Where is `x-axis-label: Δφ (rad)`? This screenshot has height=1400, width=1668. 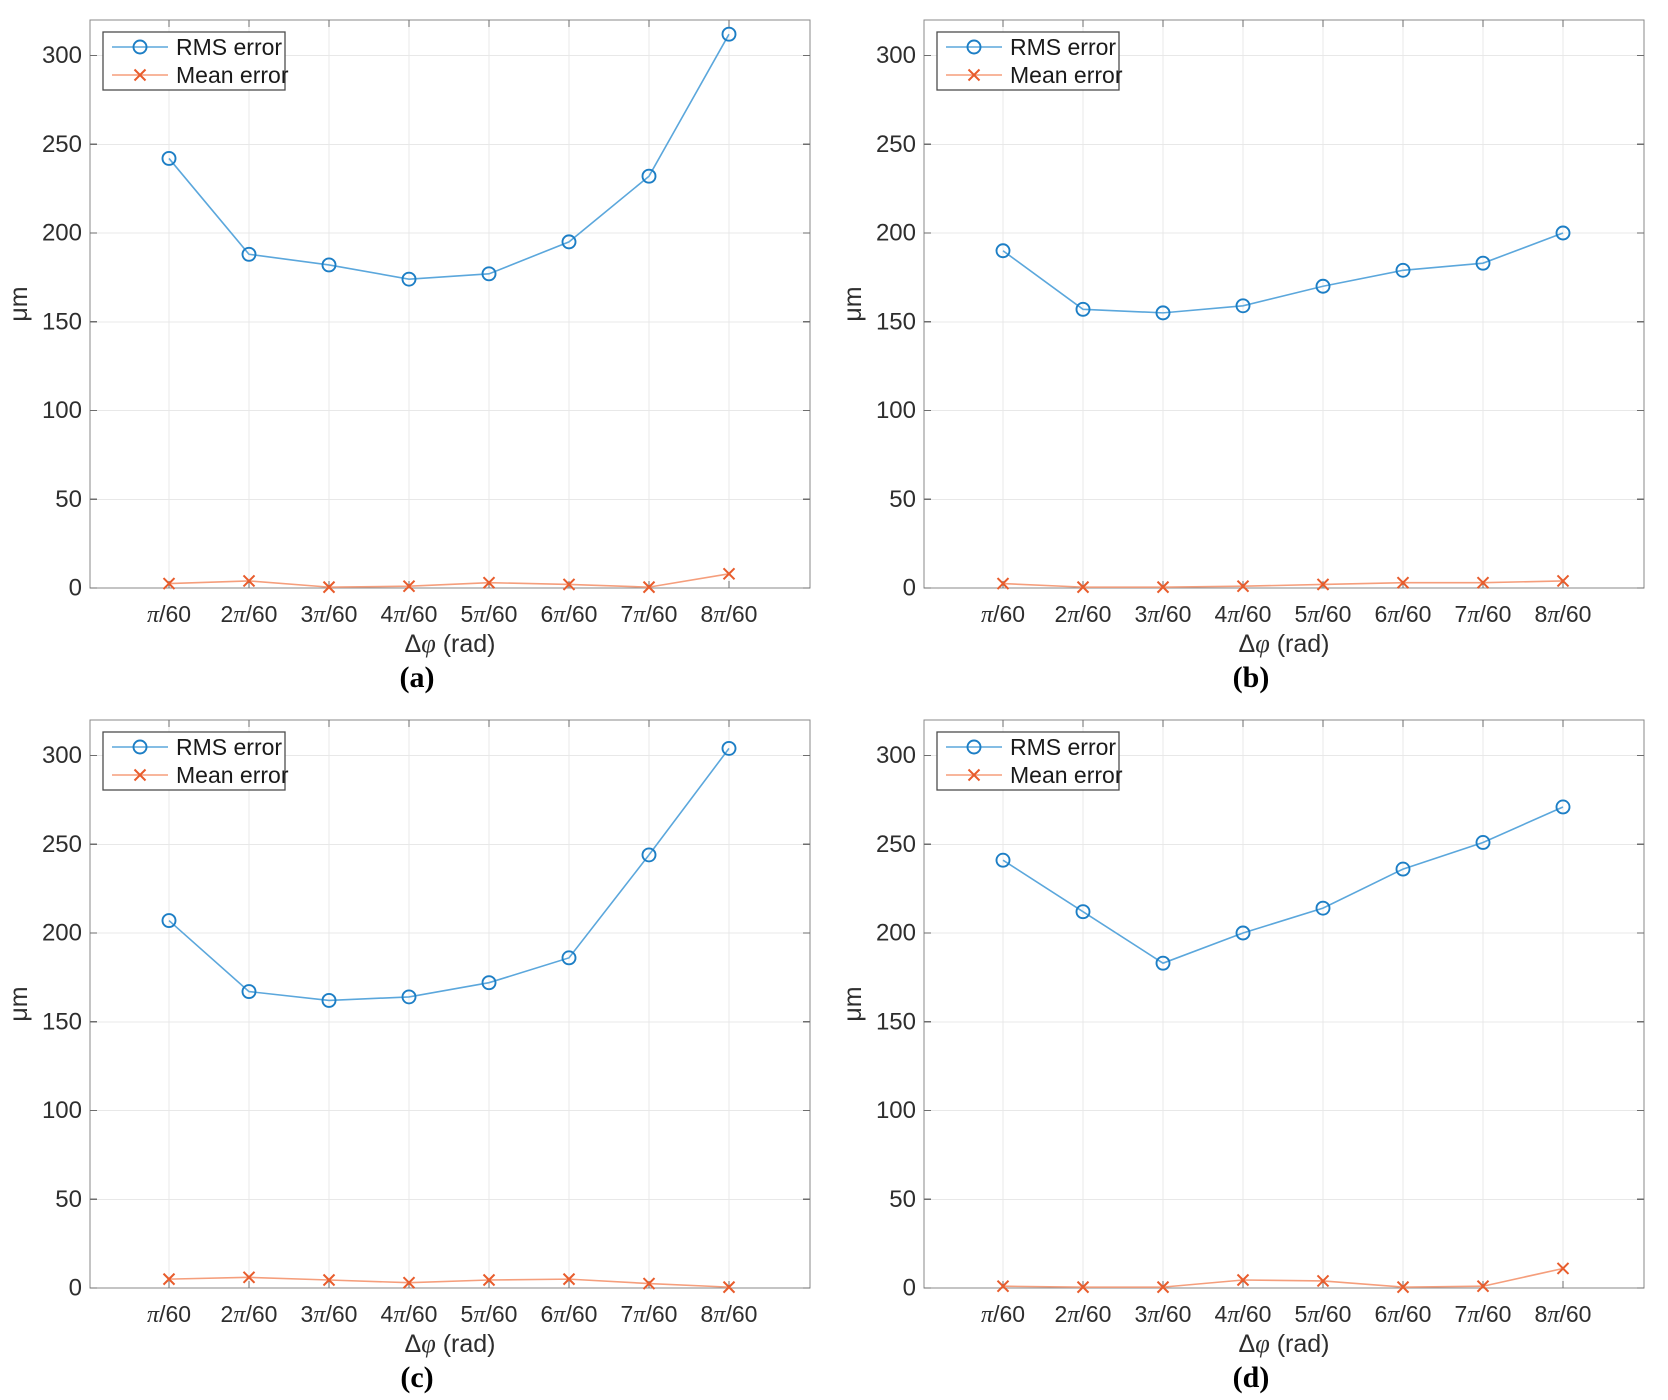 x-axis-label: Δφ (rad) is located at coordinates (450, 643).